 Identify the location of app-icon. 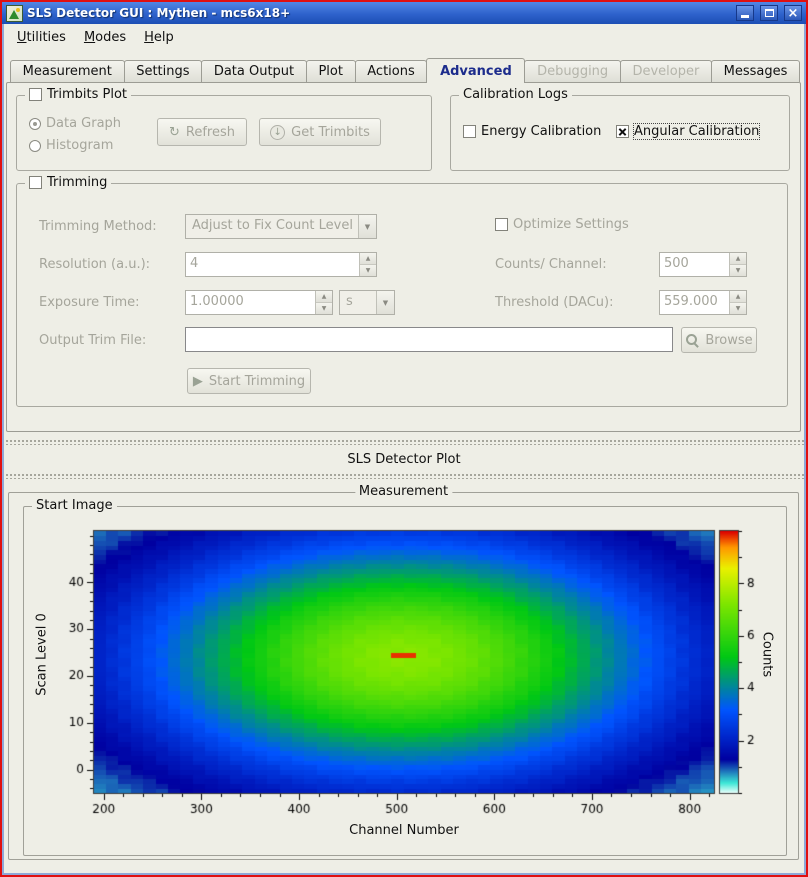
(14, 13).